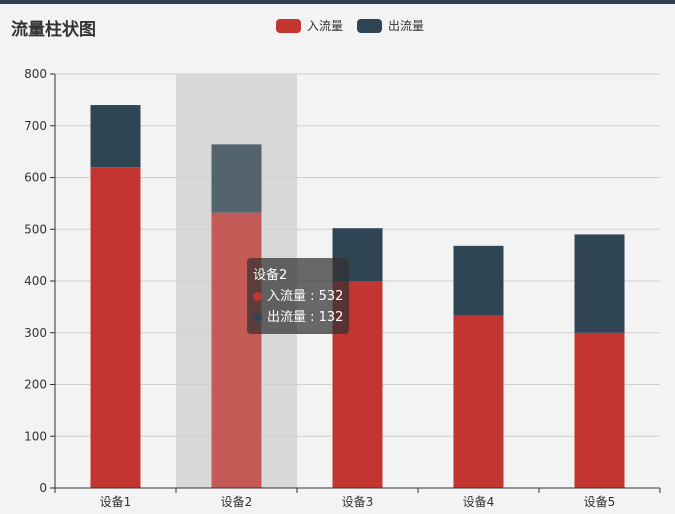  I want to click on x-tick-label: 设备2, so click(237, 502).